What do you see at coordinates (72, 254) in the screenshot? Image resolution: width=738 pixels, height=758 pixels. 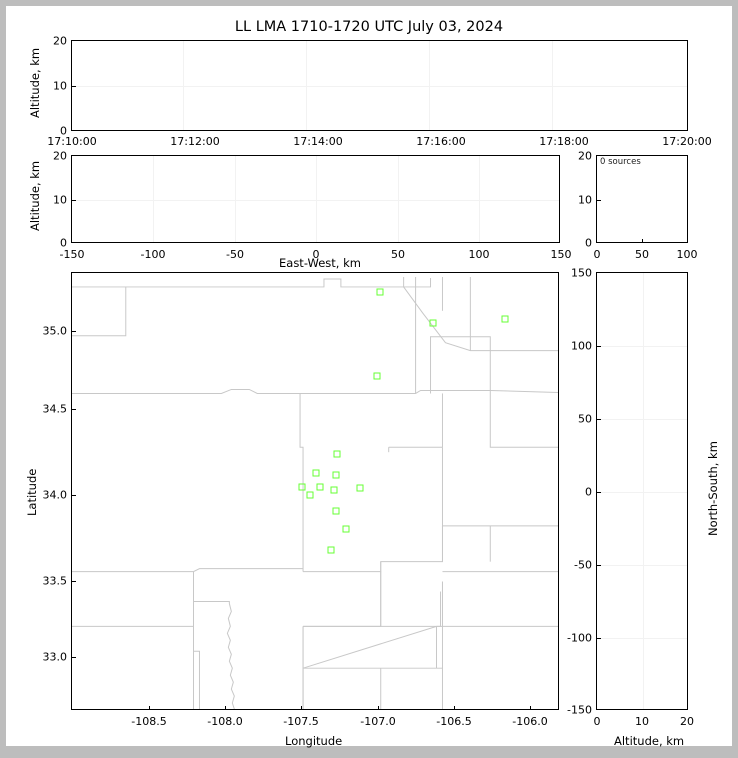 I see `xtick-label: -150` at bounding box center [72, 254].